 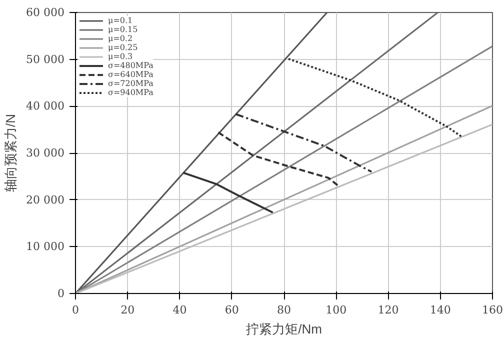 What do you see at coordinates (231, 310) in the screenshot?
I see `x-tick-label: 60` at bounding box center [231, 310].